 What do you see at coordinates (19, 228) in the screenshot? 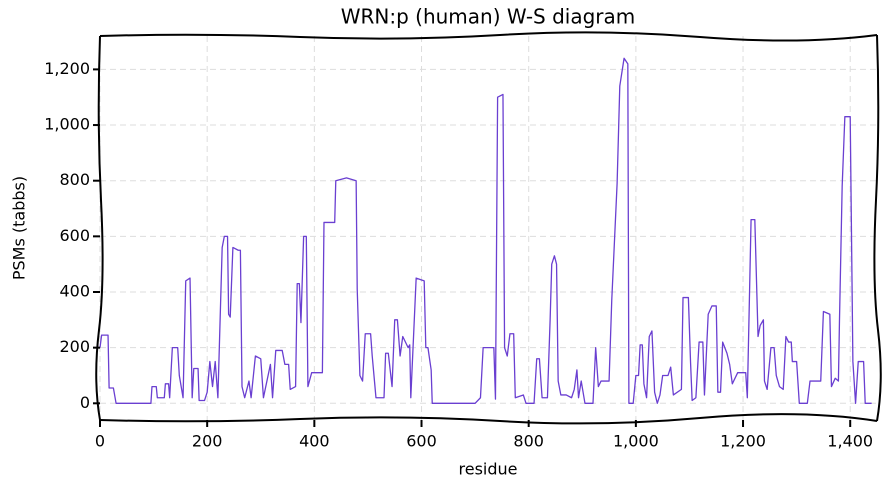
I see `y-axis-label: PSMs (tabbs)` at bounding box center [19, 228].